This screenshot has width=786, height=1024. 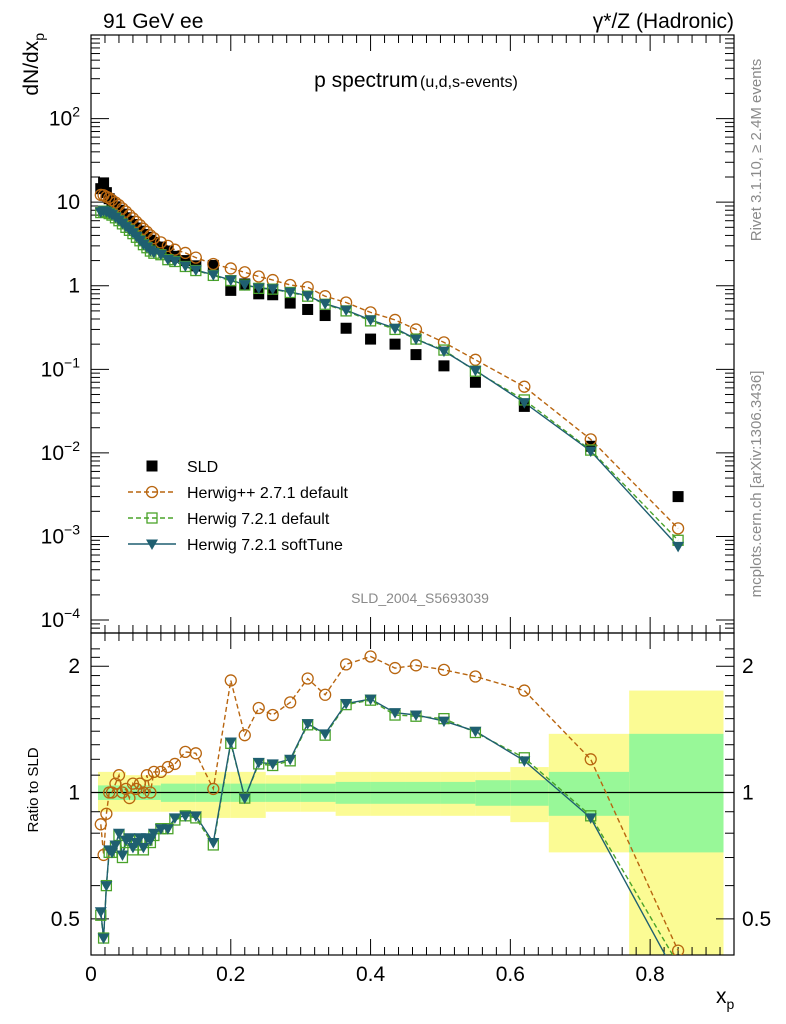 I want to click on svg-text: dN/dxp, so click(x=33, y=64).